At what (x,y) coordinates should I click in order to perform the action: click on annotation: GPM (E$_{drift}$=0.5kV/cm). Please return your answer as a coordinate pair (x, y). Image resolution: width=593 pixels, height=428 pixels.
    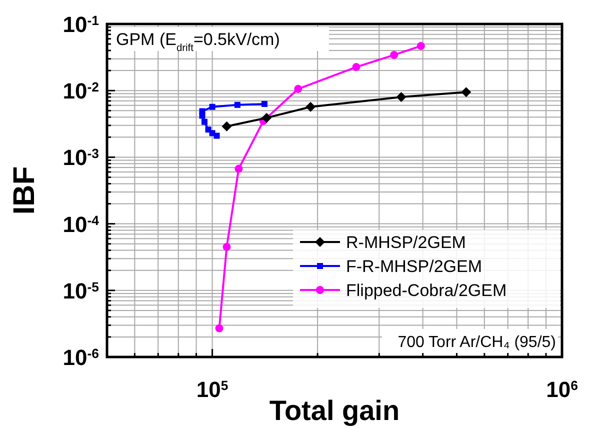
    Looking at the image, I should click on (198, 42).